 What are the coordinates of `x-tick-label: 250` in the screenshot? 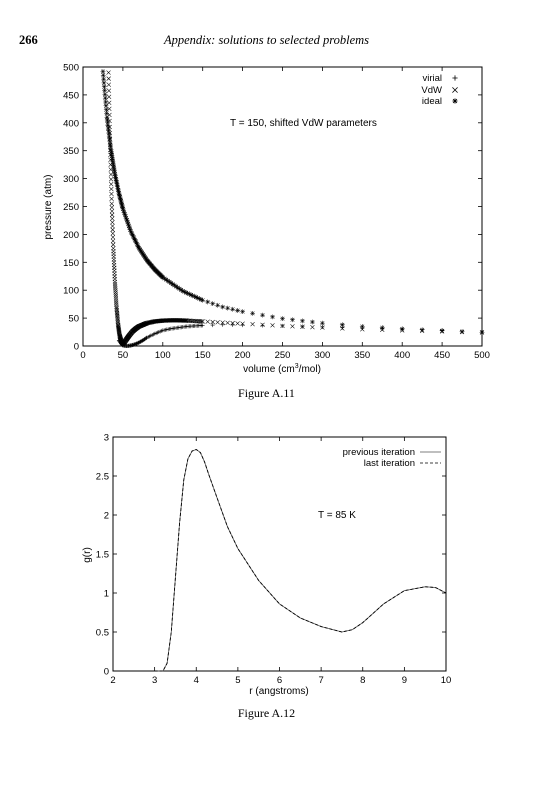 It's located at (283, 355).